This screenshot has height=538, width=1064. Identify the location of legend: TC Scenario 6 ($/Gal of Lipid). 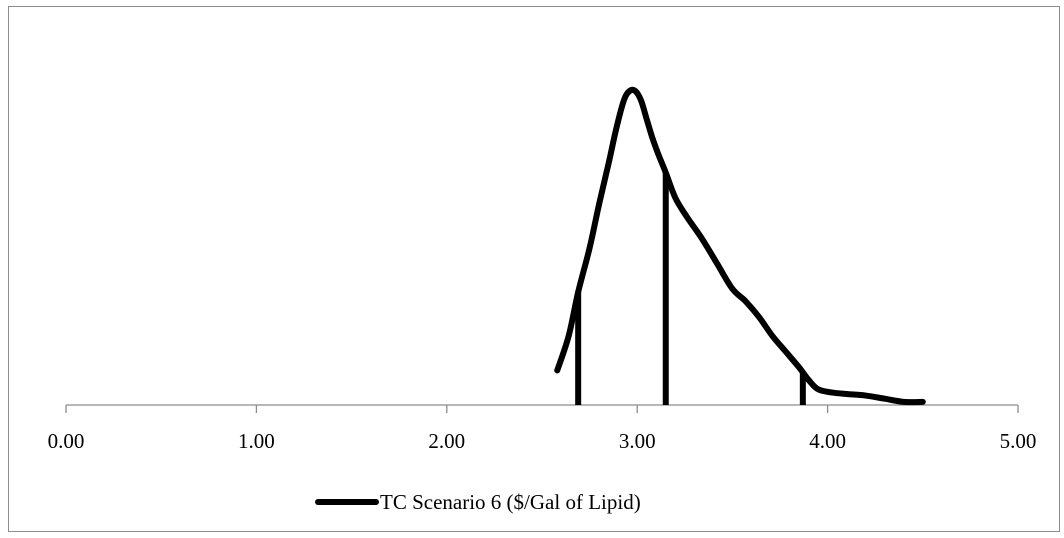
(478, 502).